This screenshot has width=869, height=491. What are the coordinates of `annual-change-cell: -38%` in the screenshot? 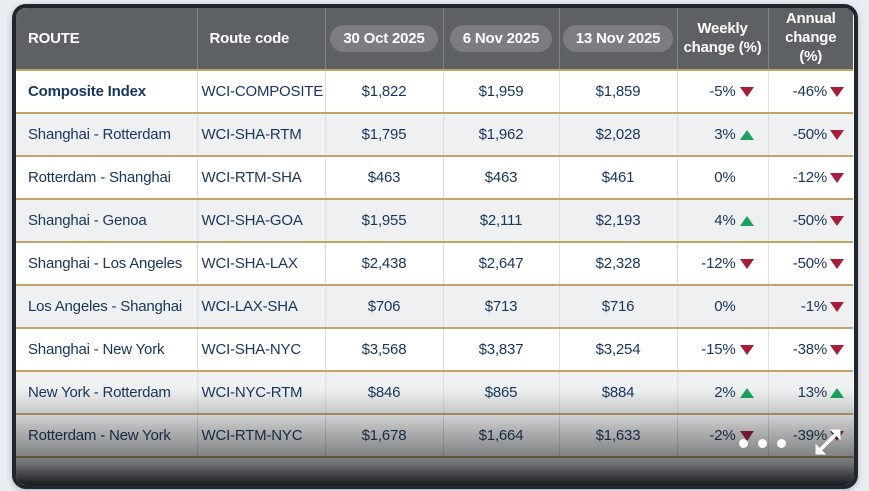 It's located at (810, 349).